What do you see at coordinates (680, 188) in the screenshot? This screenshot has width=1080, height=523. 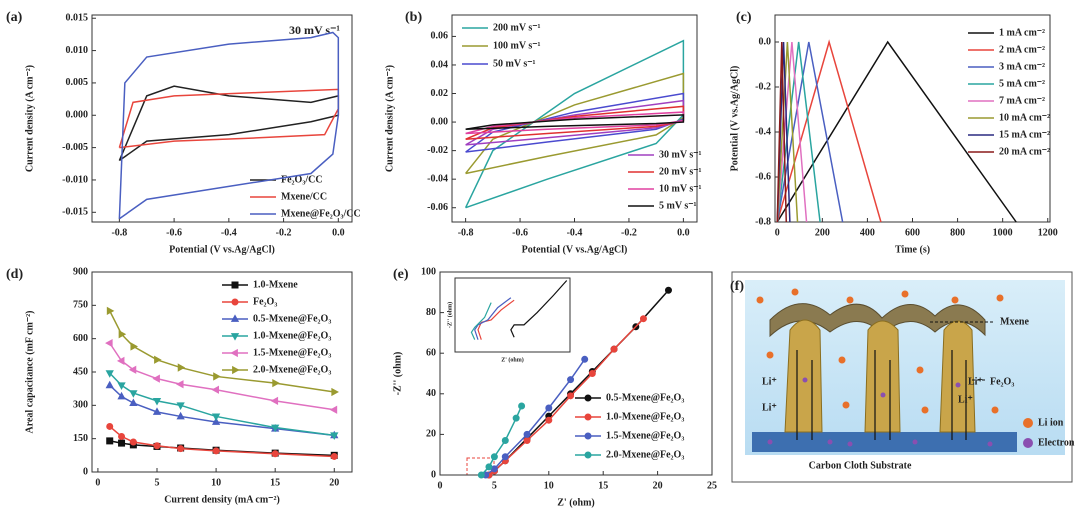 I see `legend-label: 10 mV s⁻¹` at bounding box center [680, 188].